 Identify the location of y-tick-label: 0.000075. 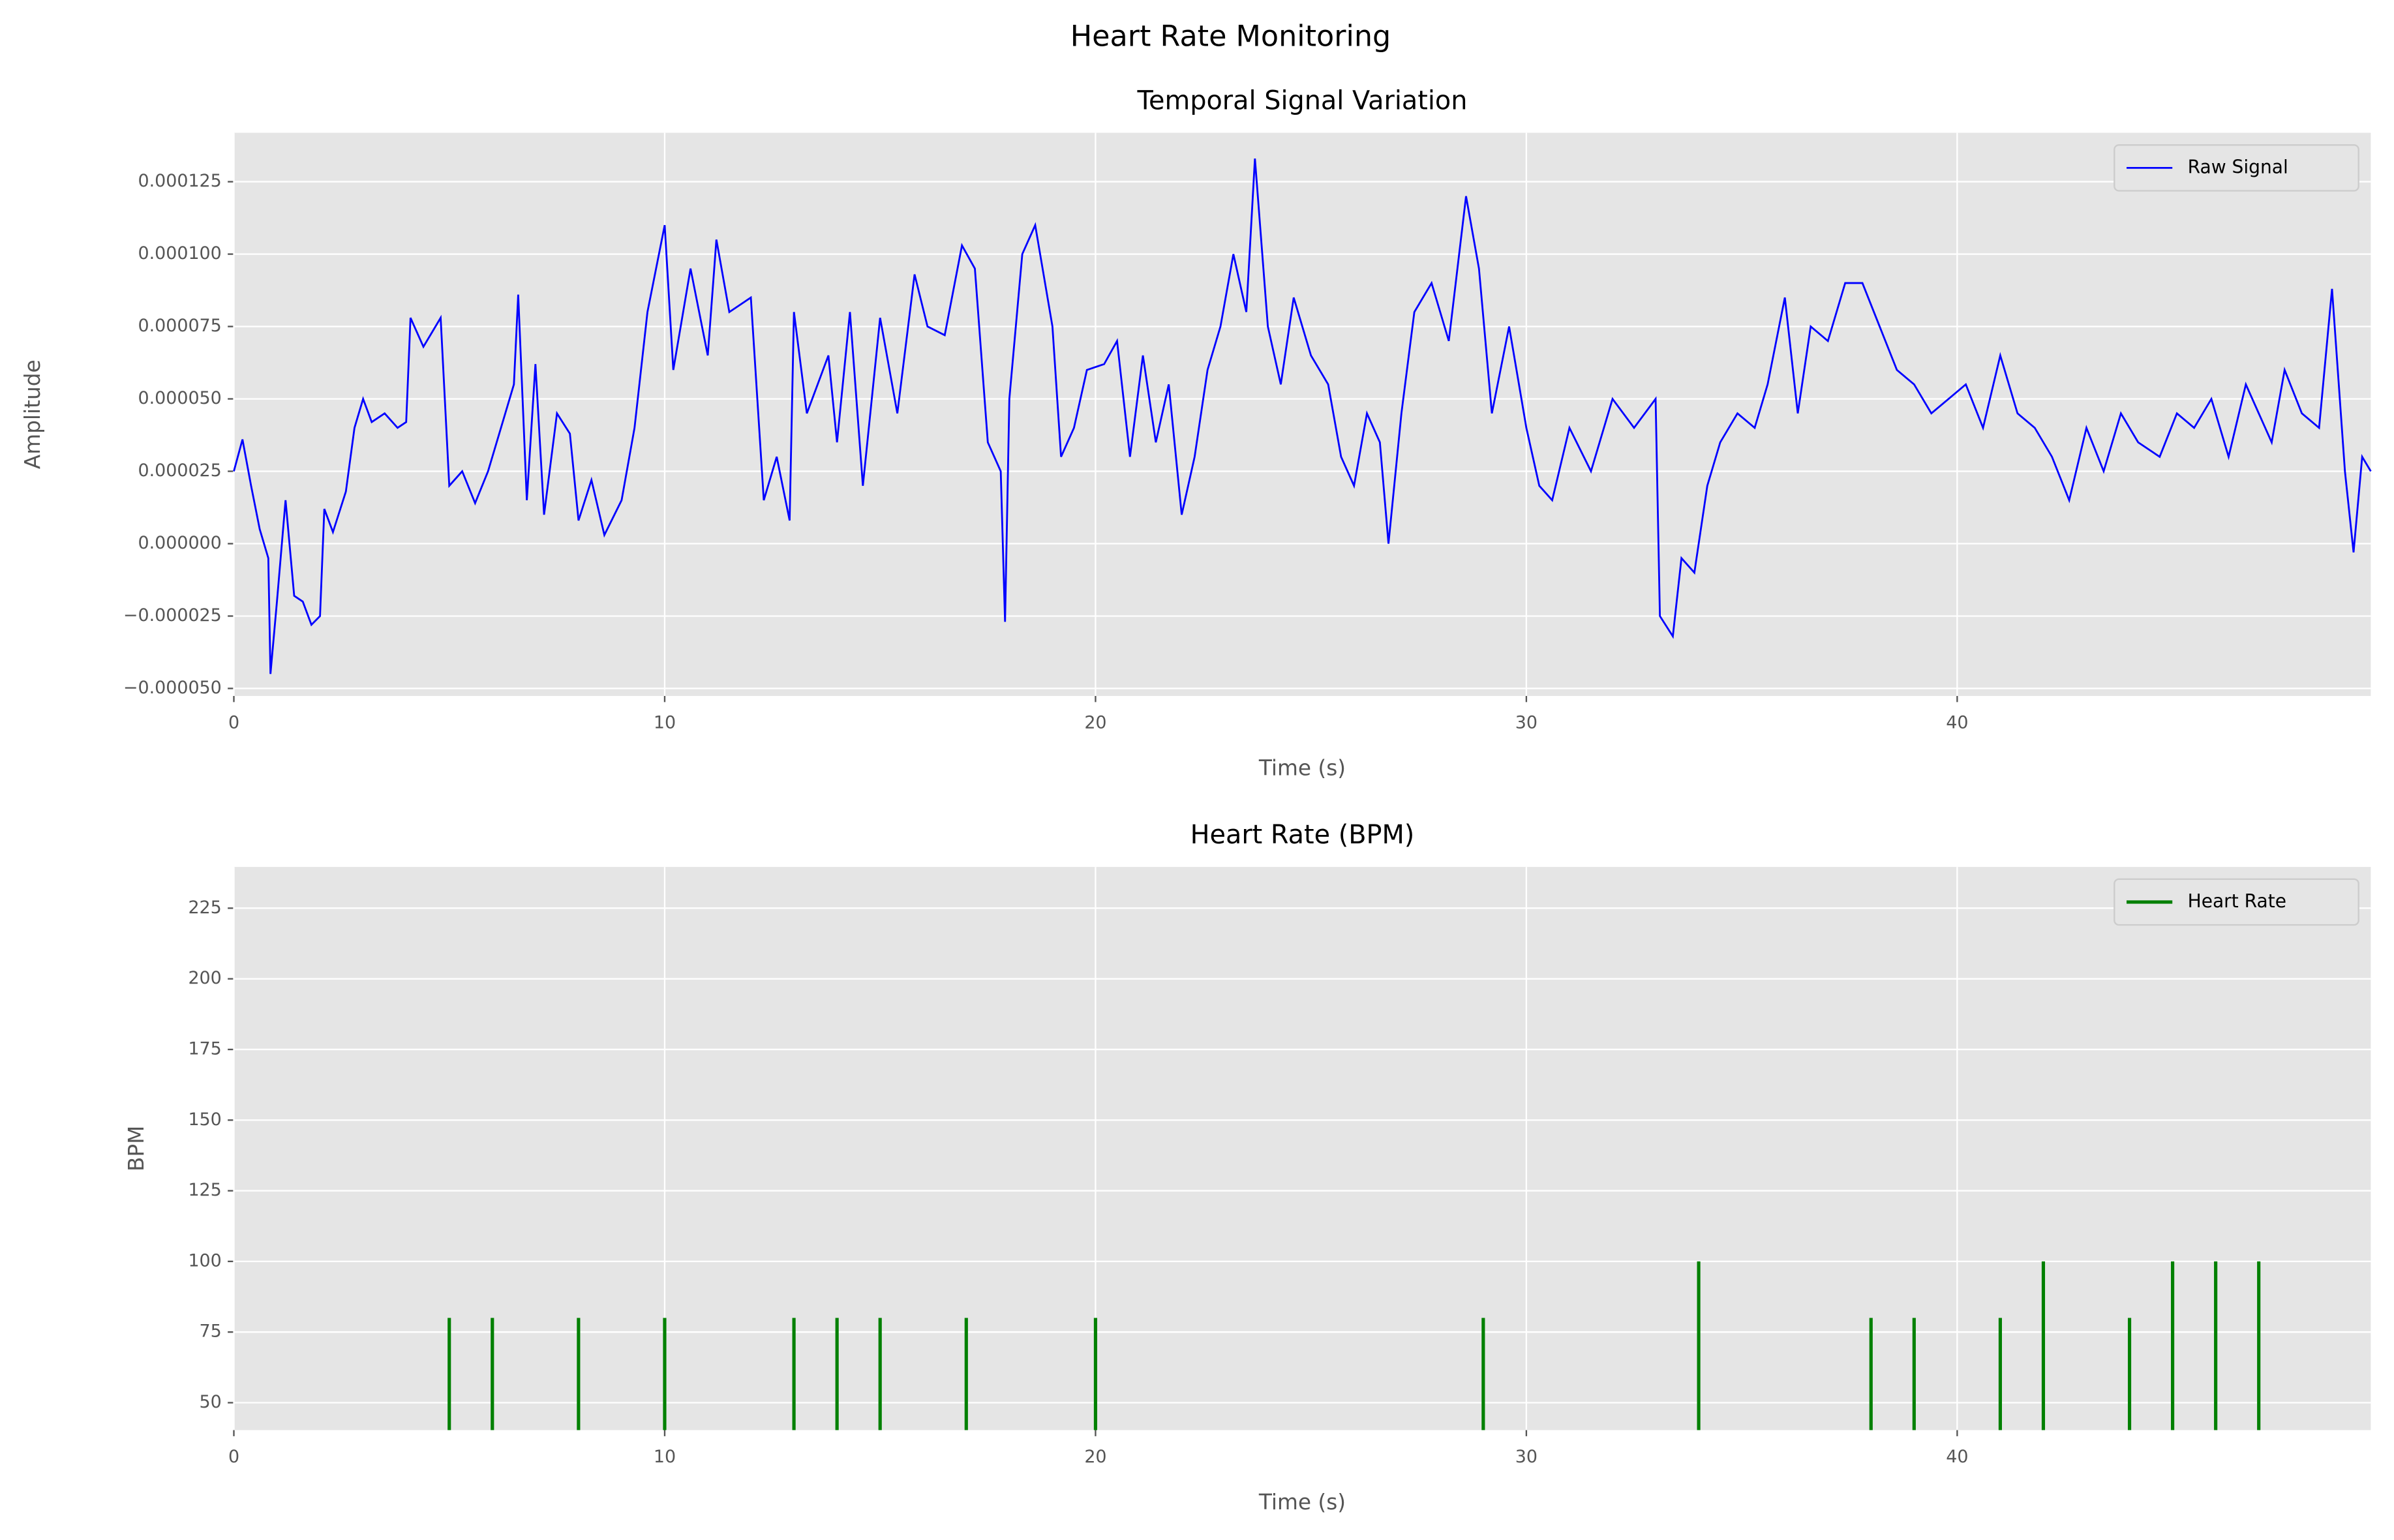
(180, 326).